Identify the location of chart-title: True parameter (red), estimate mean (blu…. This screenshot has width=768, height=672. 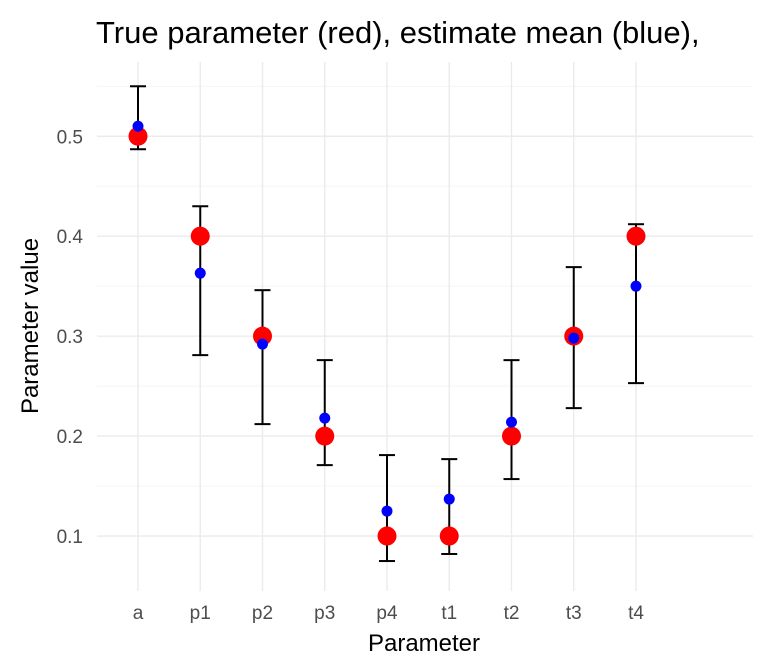
(398, 32).